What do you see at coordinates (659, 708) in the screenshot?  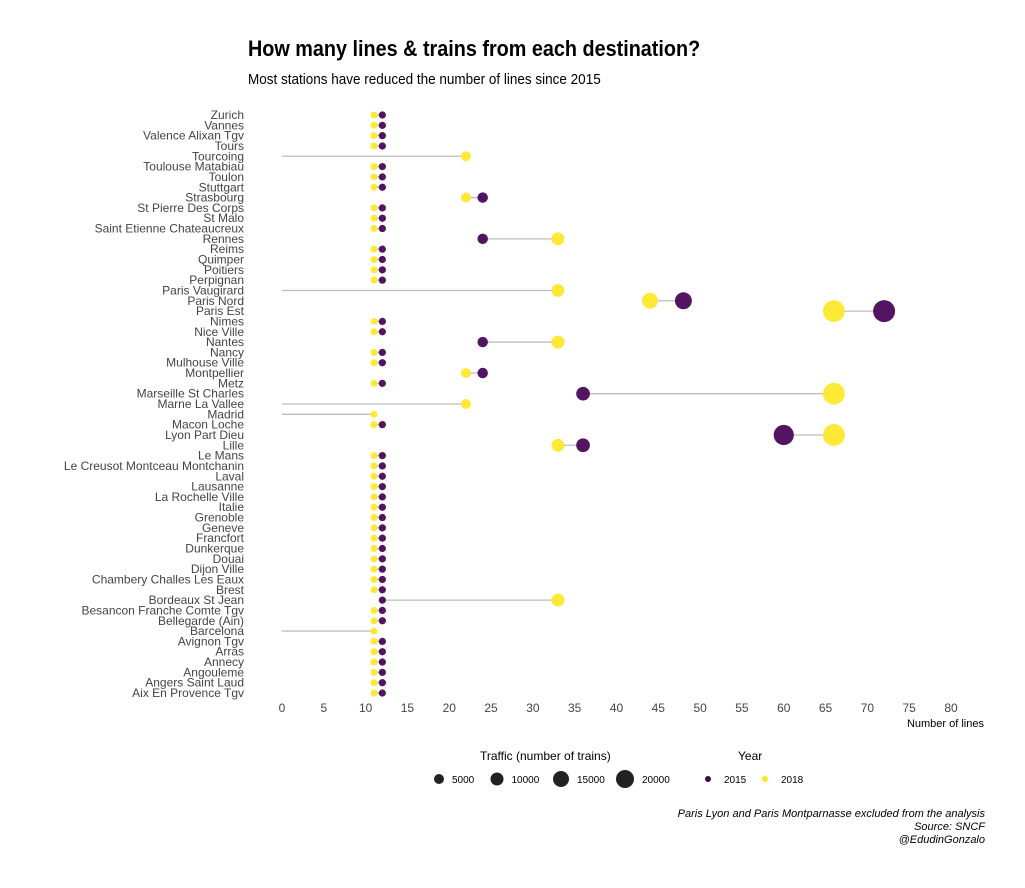 I see `x-tick-label-9: 45` at bounding box center [659, 708].